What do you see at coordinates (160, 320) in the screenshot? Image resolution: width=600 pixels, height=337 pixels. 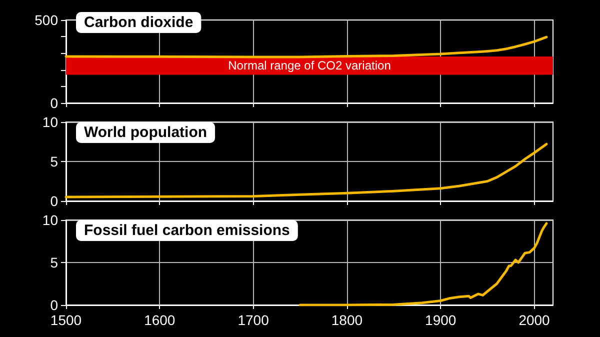 I see `x-tick-label: 1600` at bounding box center [160, 320].